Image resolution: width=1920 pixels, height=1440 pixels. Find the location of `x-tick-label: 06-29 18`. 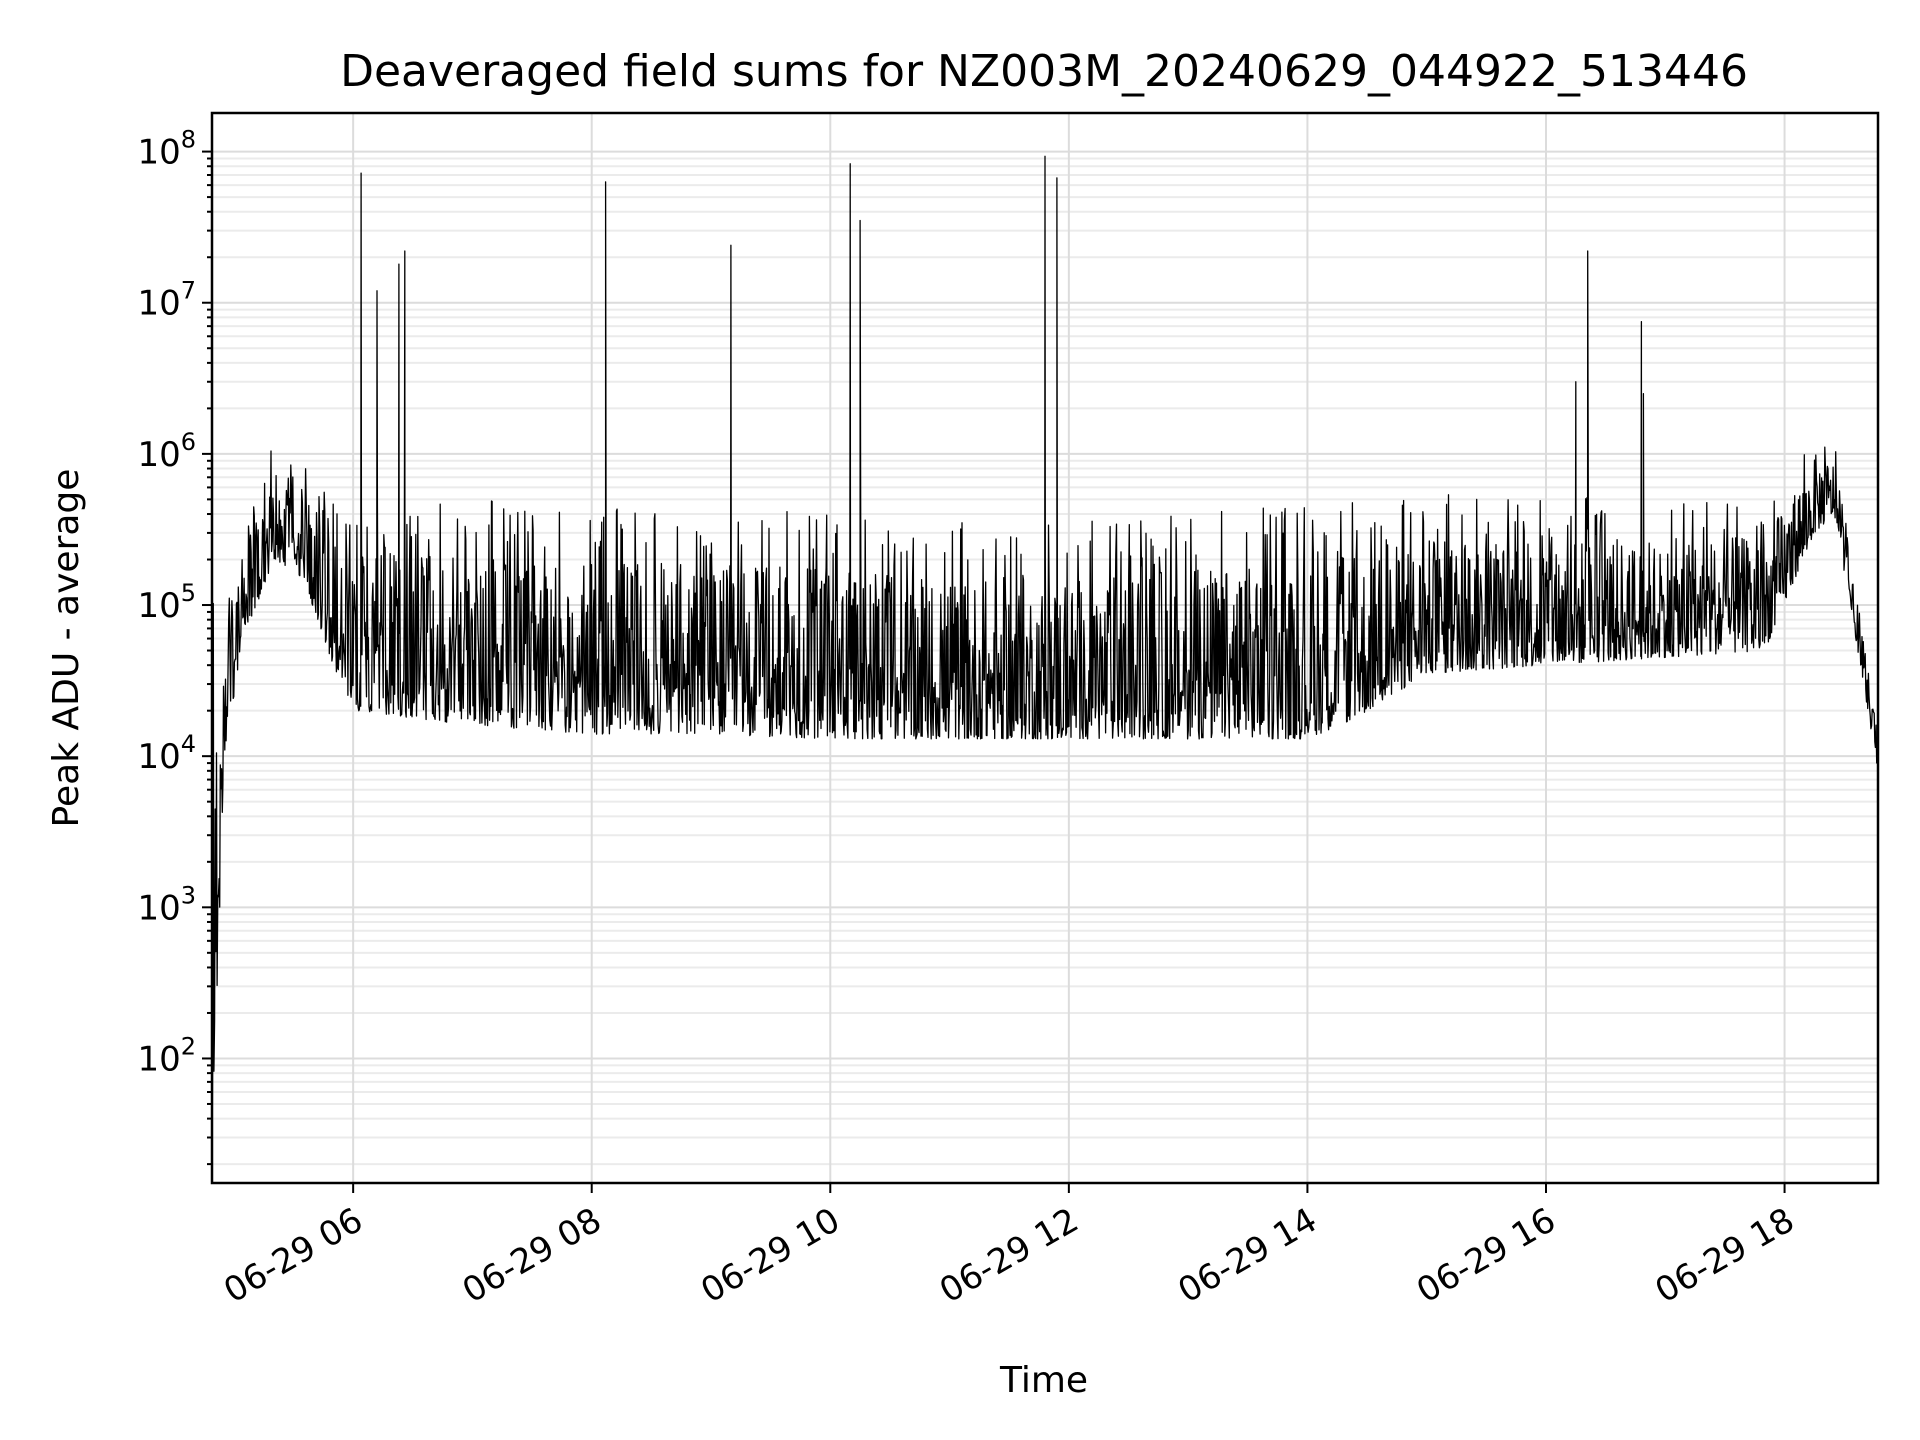

x-tick-label: 06-29 18 is located at coordinates (1725, 1255).